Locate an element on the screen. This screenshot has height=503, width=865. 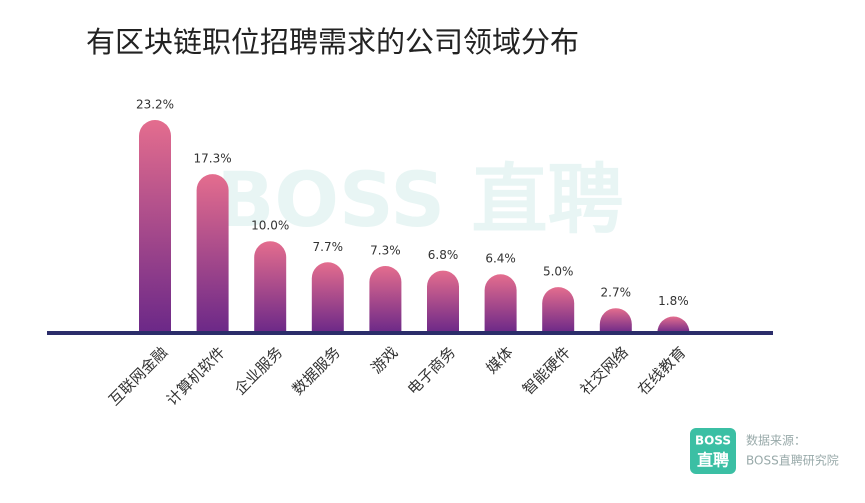
chart-title: 有区块链职位招聘需求的公司领域分布 is located at coordinates (332, 42).